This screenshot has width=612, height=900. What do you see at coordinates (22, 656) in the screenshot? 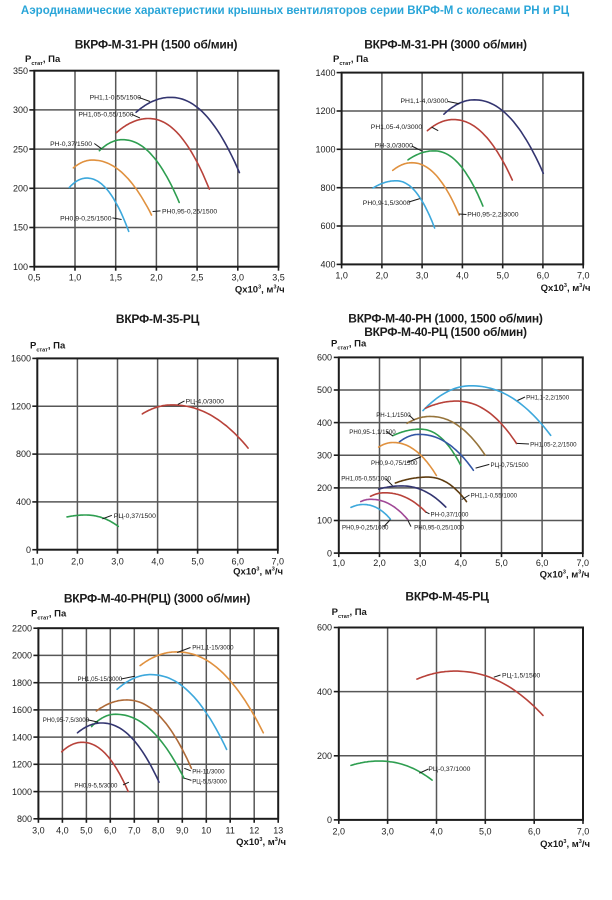
I see `svg-text: 2000` at bounding box center [22, 656].